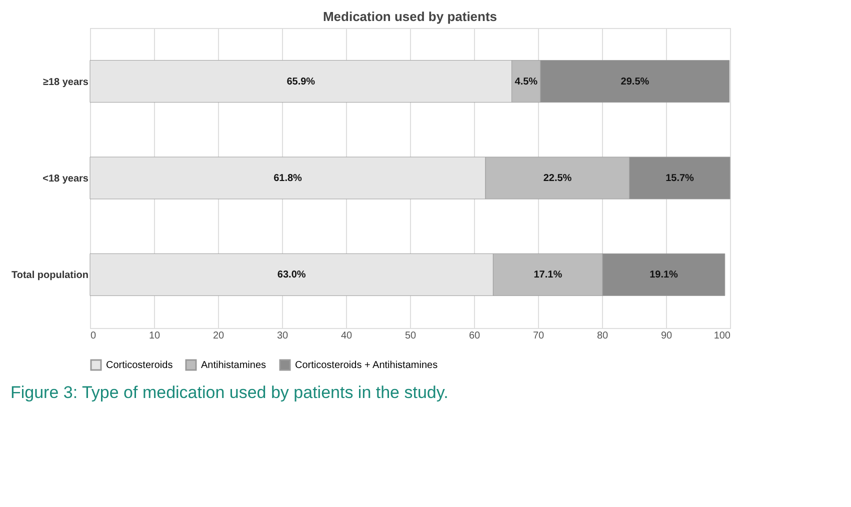 The width and height of the screenshot is (851, 507). What do you see at coordinates (233, 365) in the screenshot?
I see `legend-label: Antihistamines` at bounding box center [233, 365].